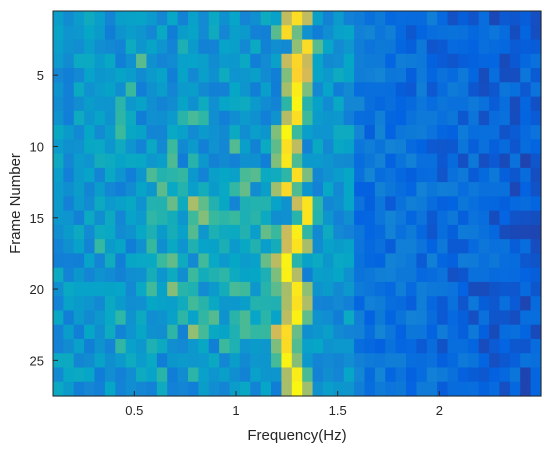  Describe the element at coordinates (44, 218) in the screenshot. I see `y-axis: 5 10 15 20 25` at that location.